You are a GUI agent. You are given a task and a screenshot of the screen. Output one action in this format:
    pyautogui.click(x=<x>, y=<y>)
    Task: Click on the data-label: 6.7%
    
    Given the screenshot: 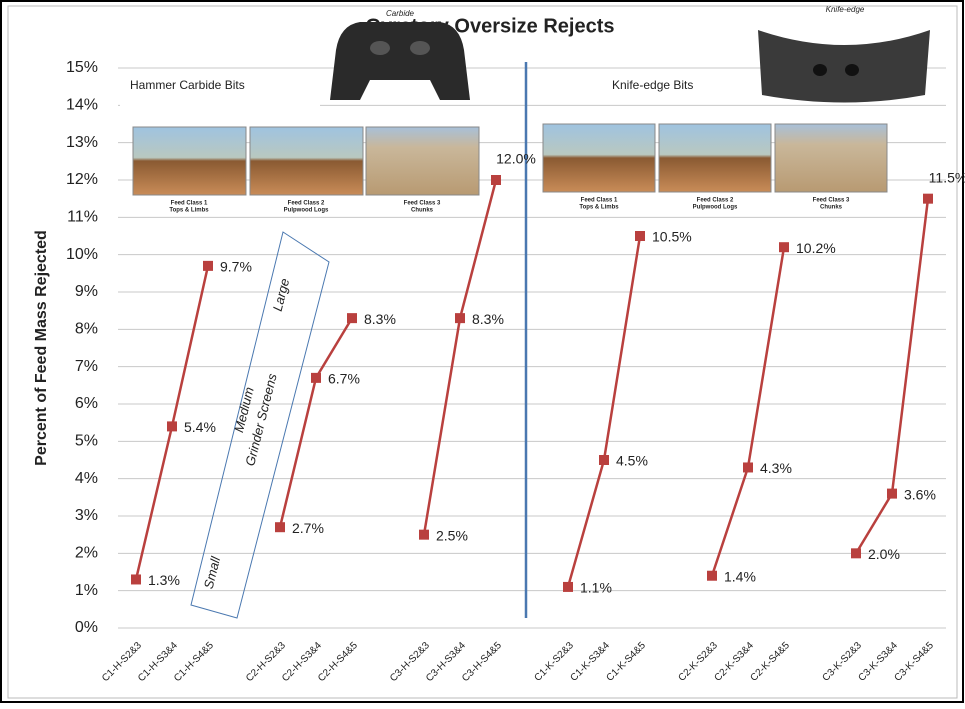 What is the action you would take?
    pyautogui.click(x=344, y=379)
    